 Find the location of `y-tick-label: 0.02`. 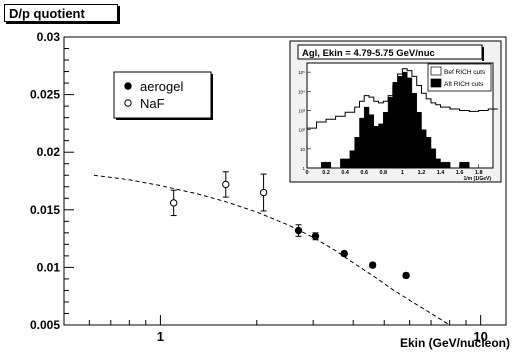

y-tick-label: 0.02 is located at coordinates (49, 152).